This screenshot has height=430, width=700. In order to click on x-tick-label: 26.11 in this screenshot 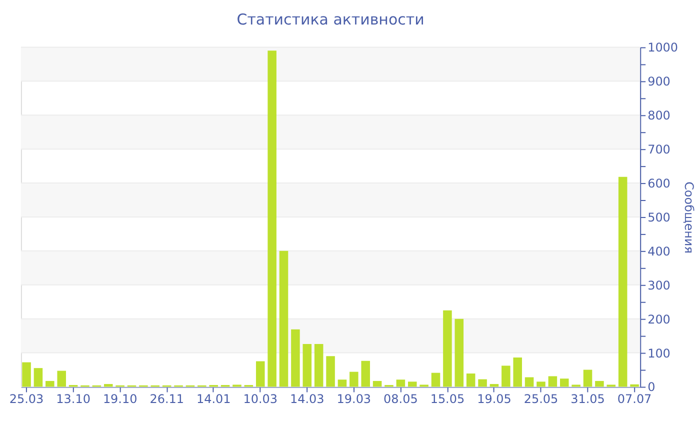, I will do `click(167, 399)`.